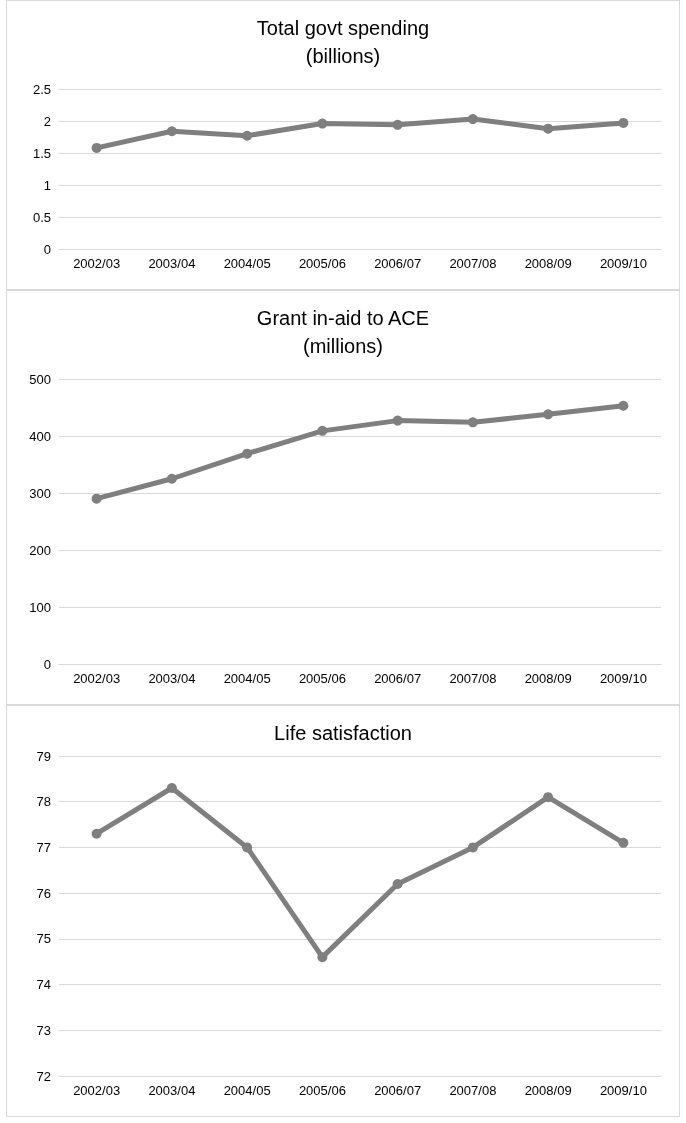  Describe the element at coordinates (43, 1030) in the screenshot. I see `y-tick-label: 73` at that location.